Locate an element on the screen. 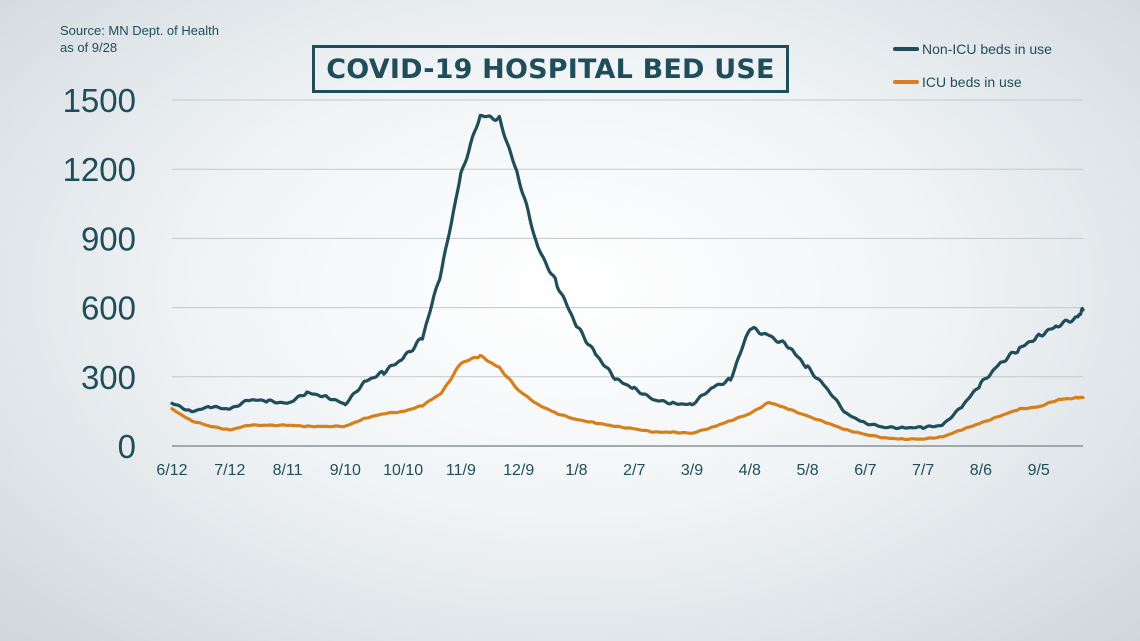 The width and height of the screenshot is (1140, 641). source-date: as of 9/28 is located at coordinates (89, 47).